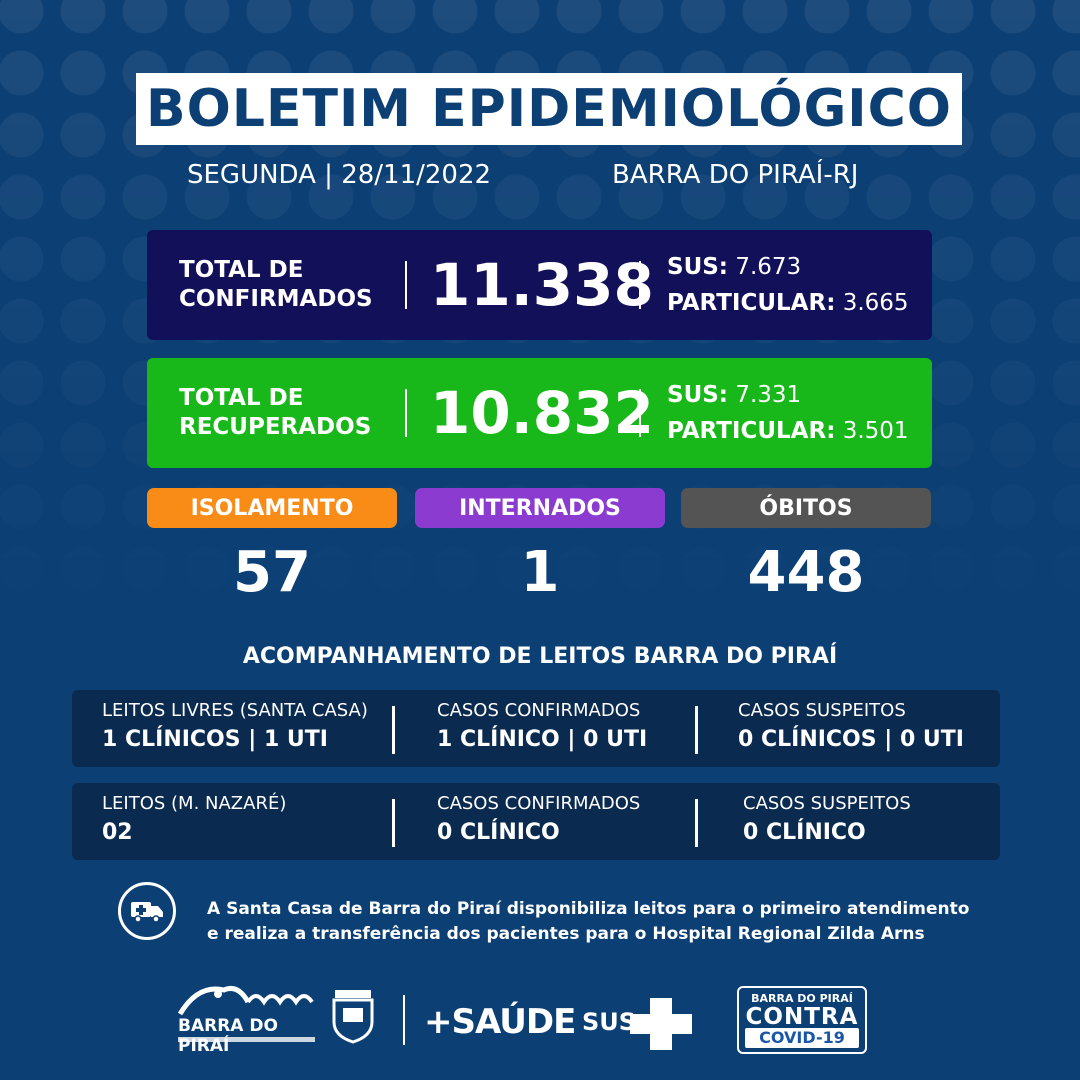 The image size is (1080, 1080). Describe the element at coordinates (246, 1039) in the screenshot. I see `prefeitura-tagline-bar` at that location.